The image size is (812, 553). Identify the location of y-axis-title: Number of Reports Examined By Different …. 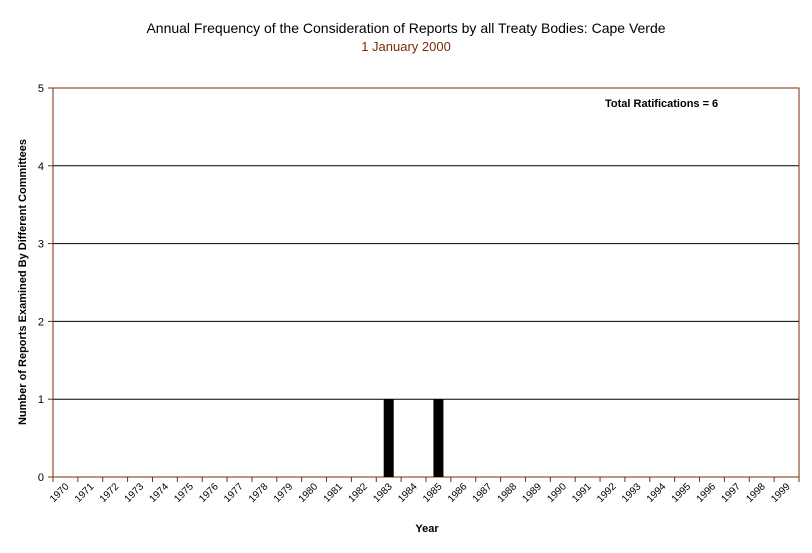
(23, 282).